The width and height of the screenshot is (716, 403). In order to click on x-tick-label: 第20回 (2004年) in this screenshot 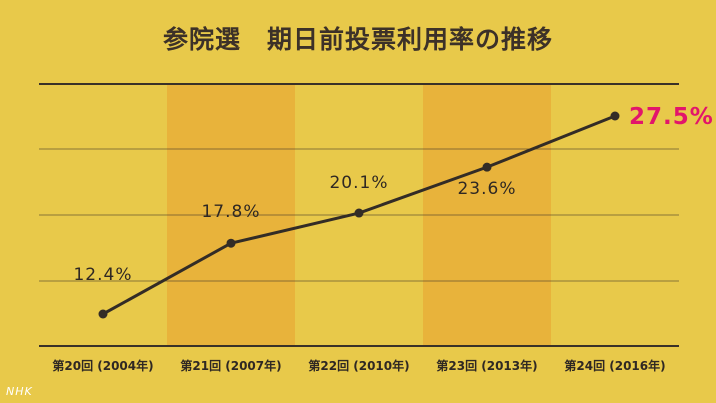, I will do `click(102, 365)`.